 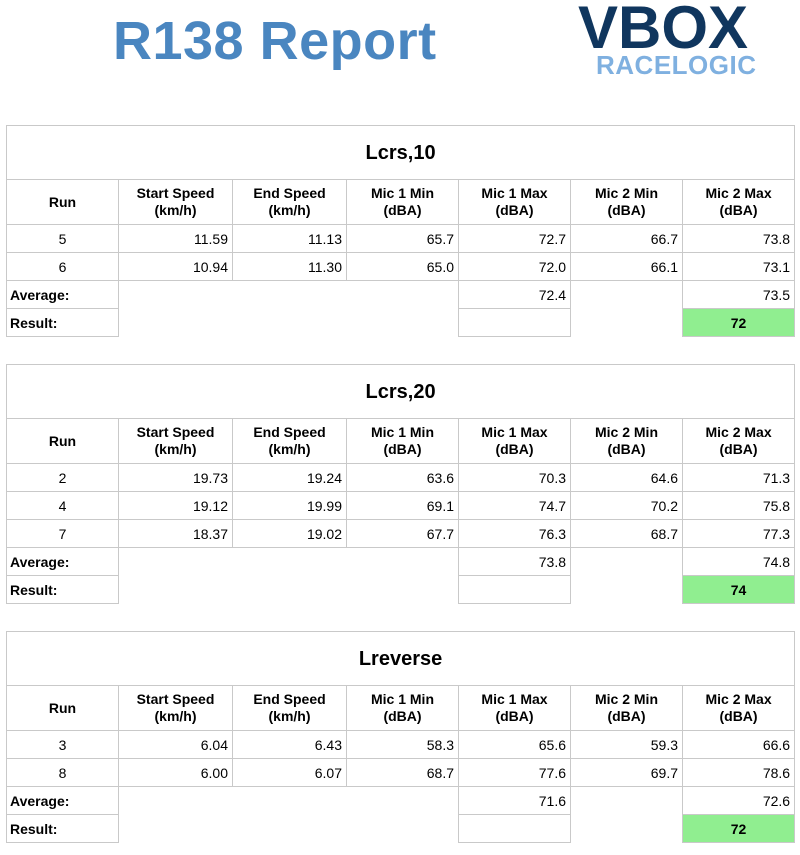 I want to click on average-row: Average: 72.4 73.5, so click(x=401, y=294).